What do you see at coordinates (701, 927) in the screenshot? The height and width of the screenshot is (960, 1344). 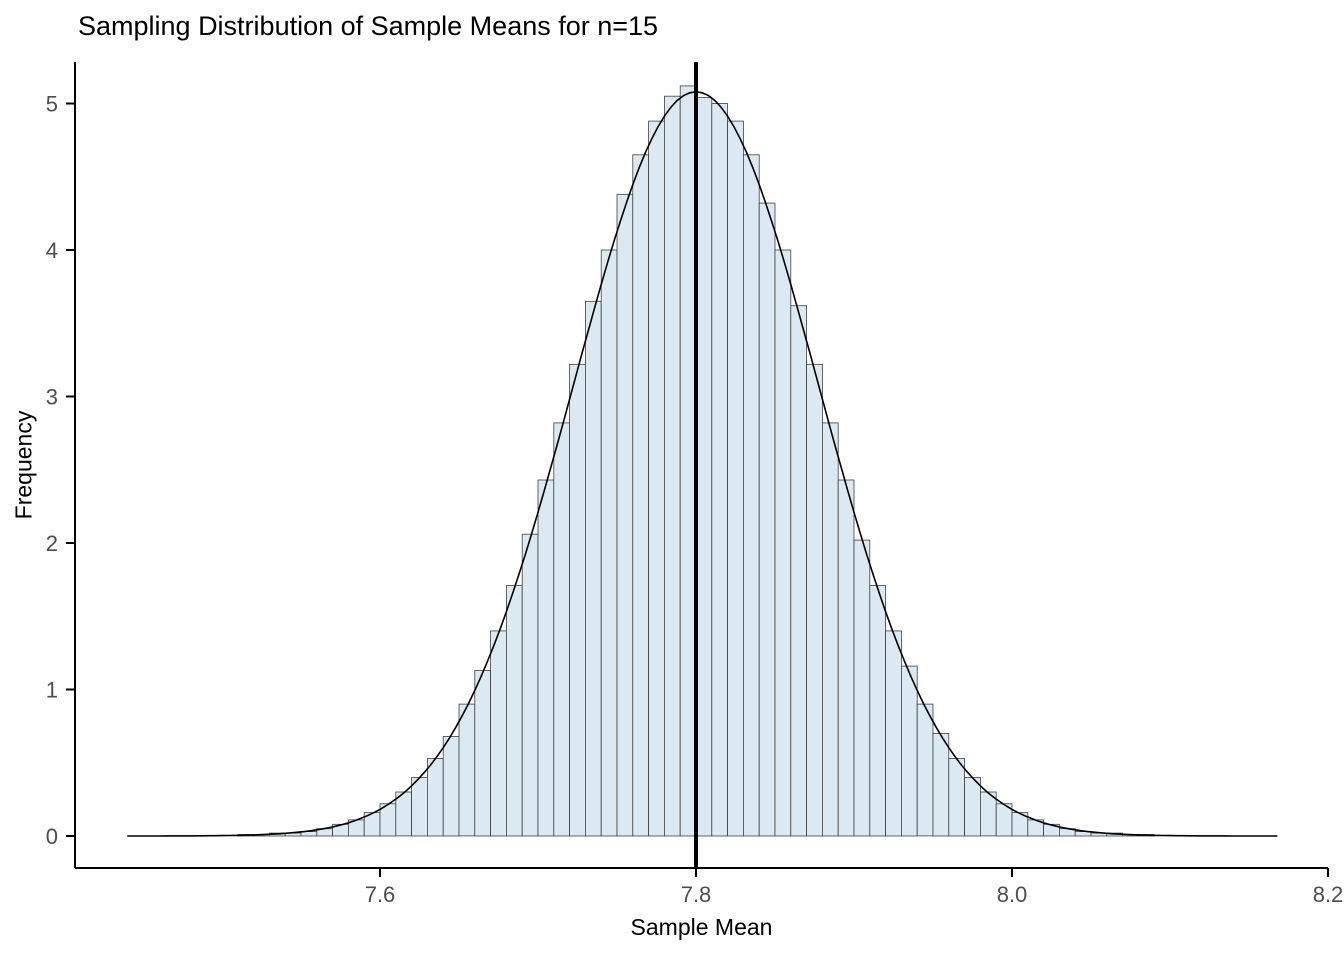 I see `x-axis-label: Sample Mean` at bounding box center [701, 927].